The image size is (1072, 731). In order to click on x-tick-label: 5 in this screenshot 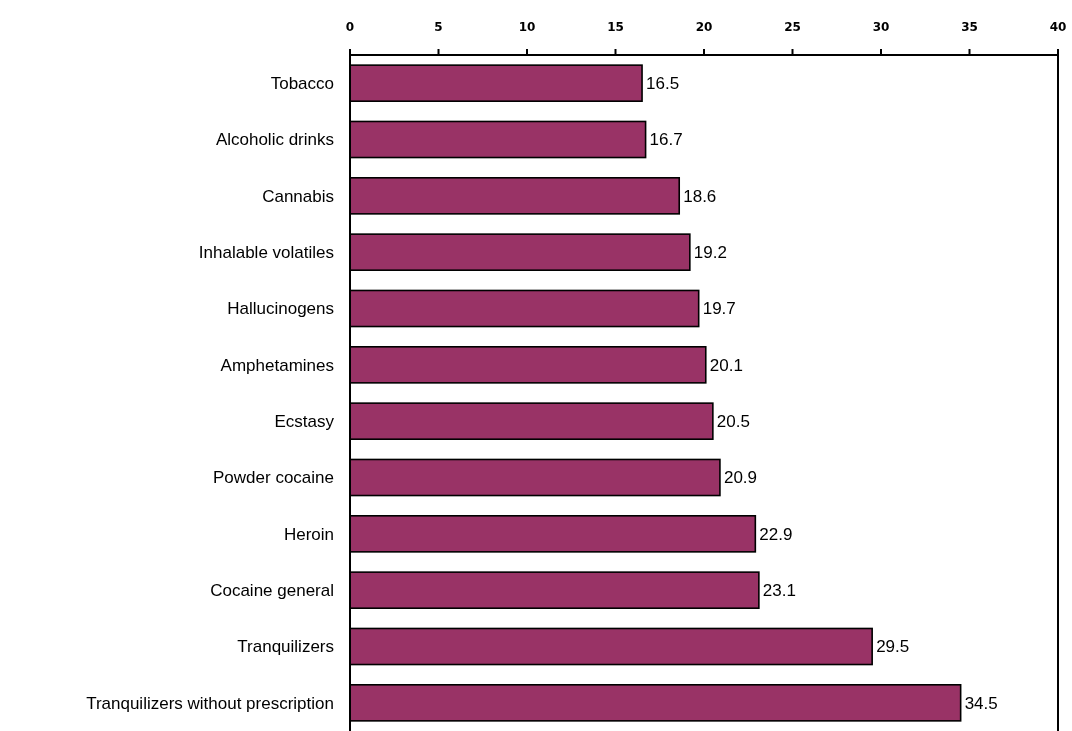, I will do `click(438, 27)`.